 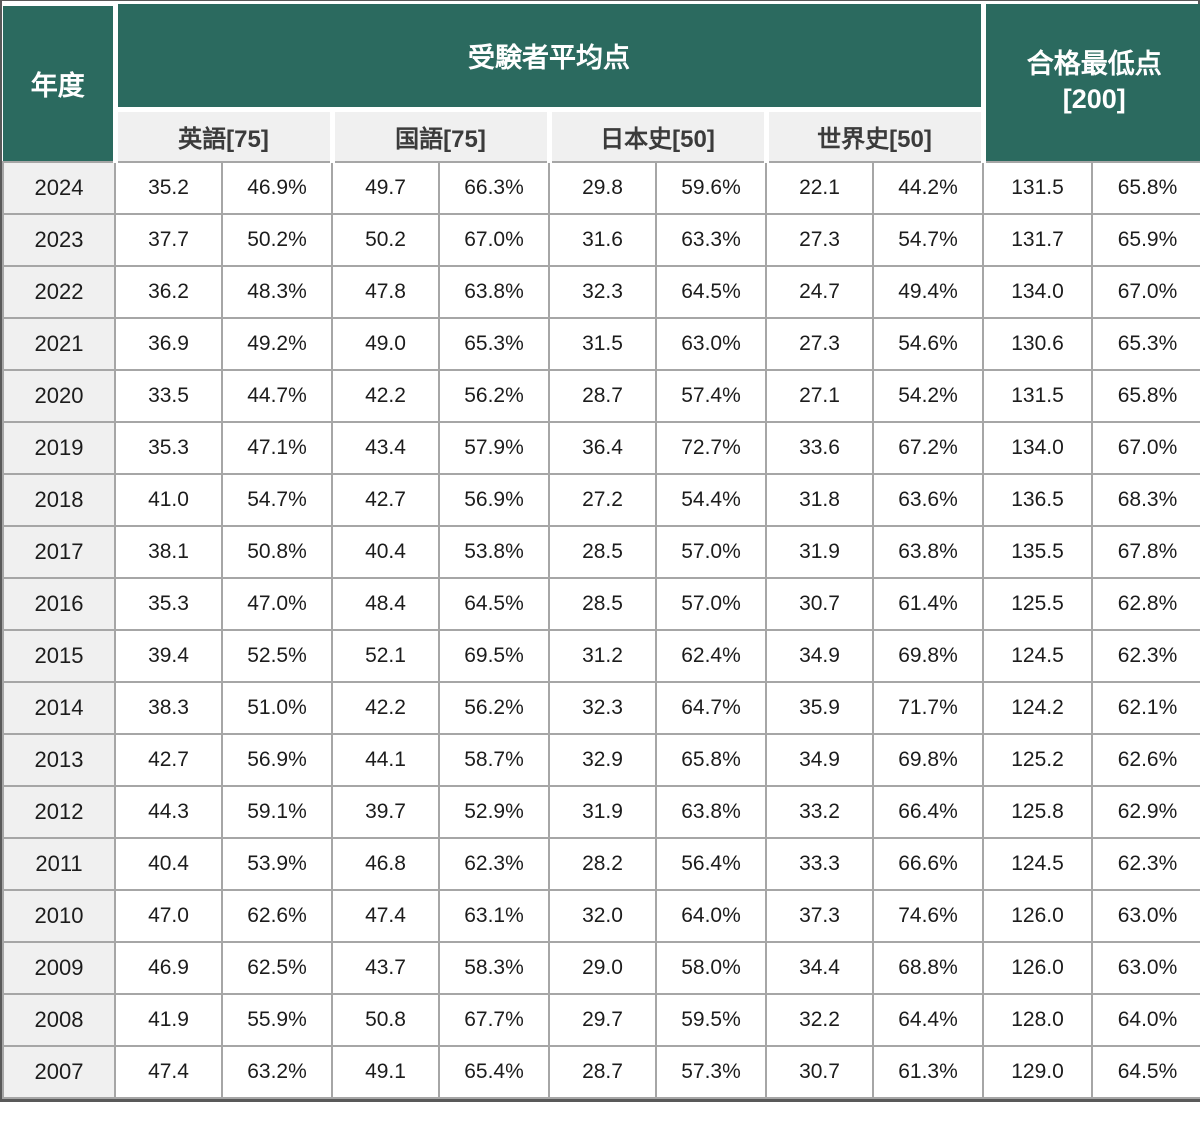 I want to click on score-cell: 52.1, so click(x=385, y=655).